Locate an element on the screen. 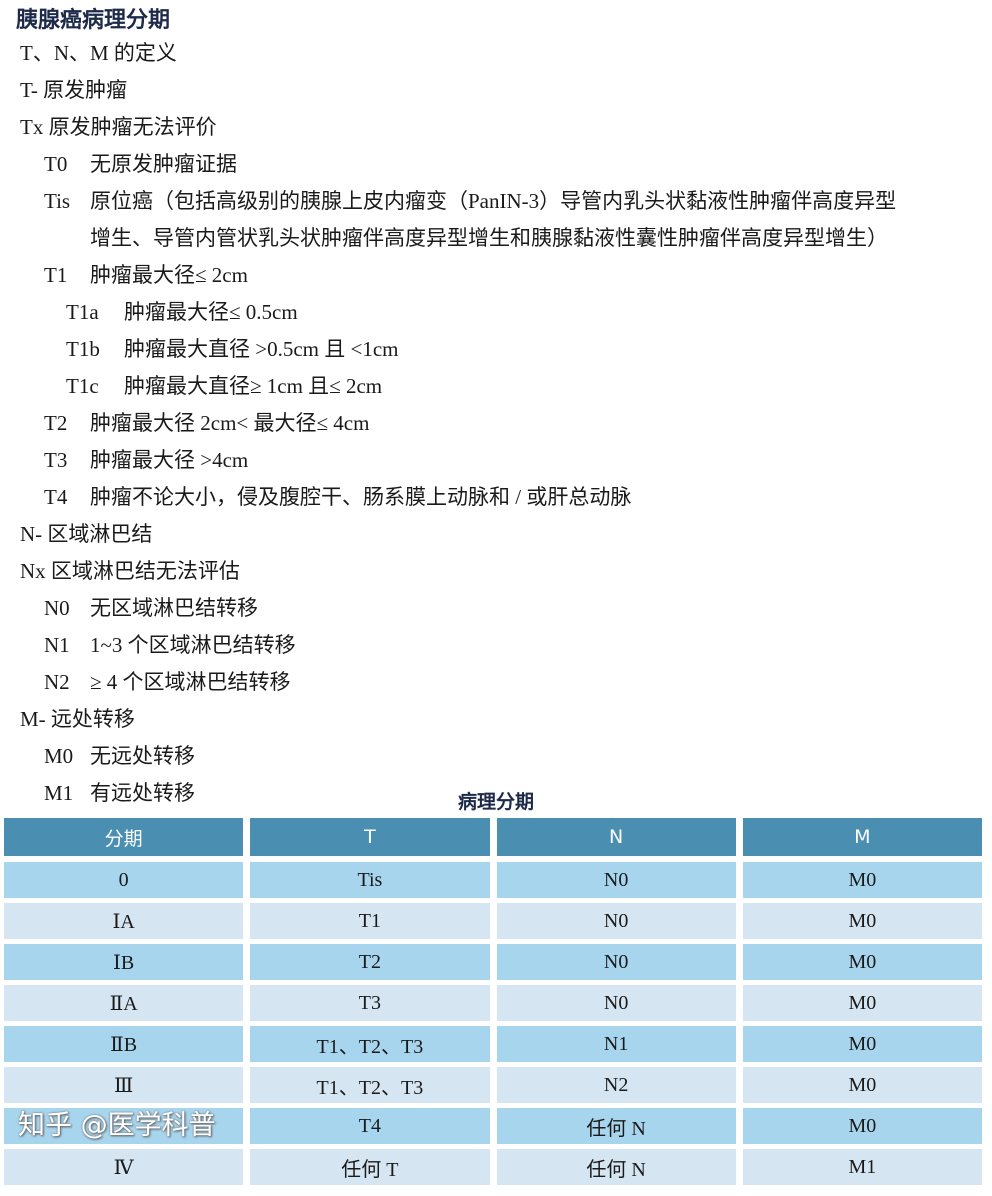 The height and width of the screenshot is (1196, 992). stage-code: N- 区域淋巴结 is located at coordinates (86, 534).